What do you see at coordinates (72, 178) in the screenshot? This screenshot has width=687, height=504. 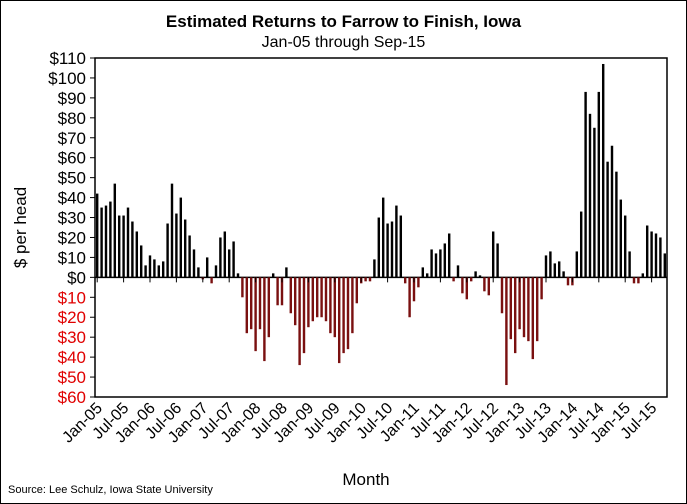 I see `y-tick-label: $50` at bounding box center [72, 178].